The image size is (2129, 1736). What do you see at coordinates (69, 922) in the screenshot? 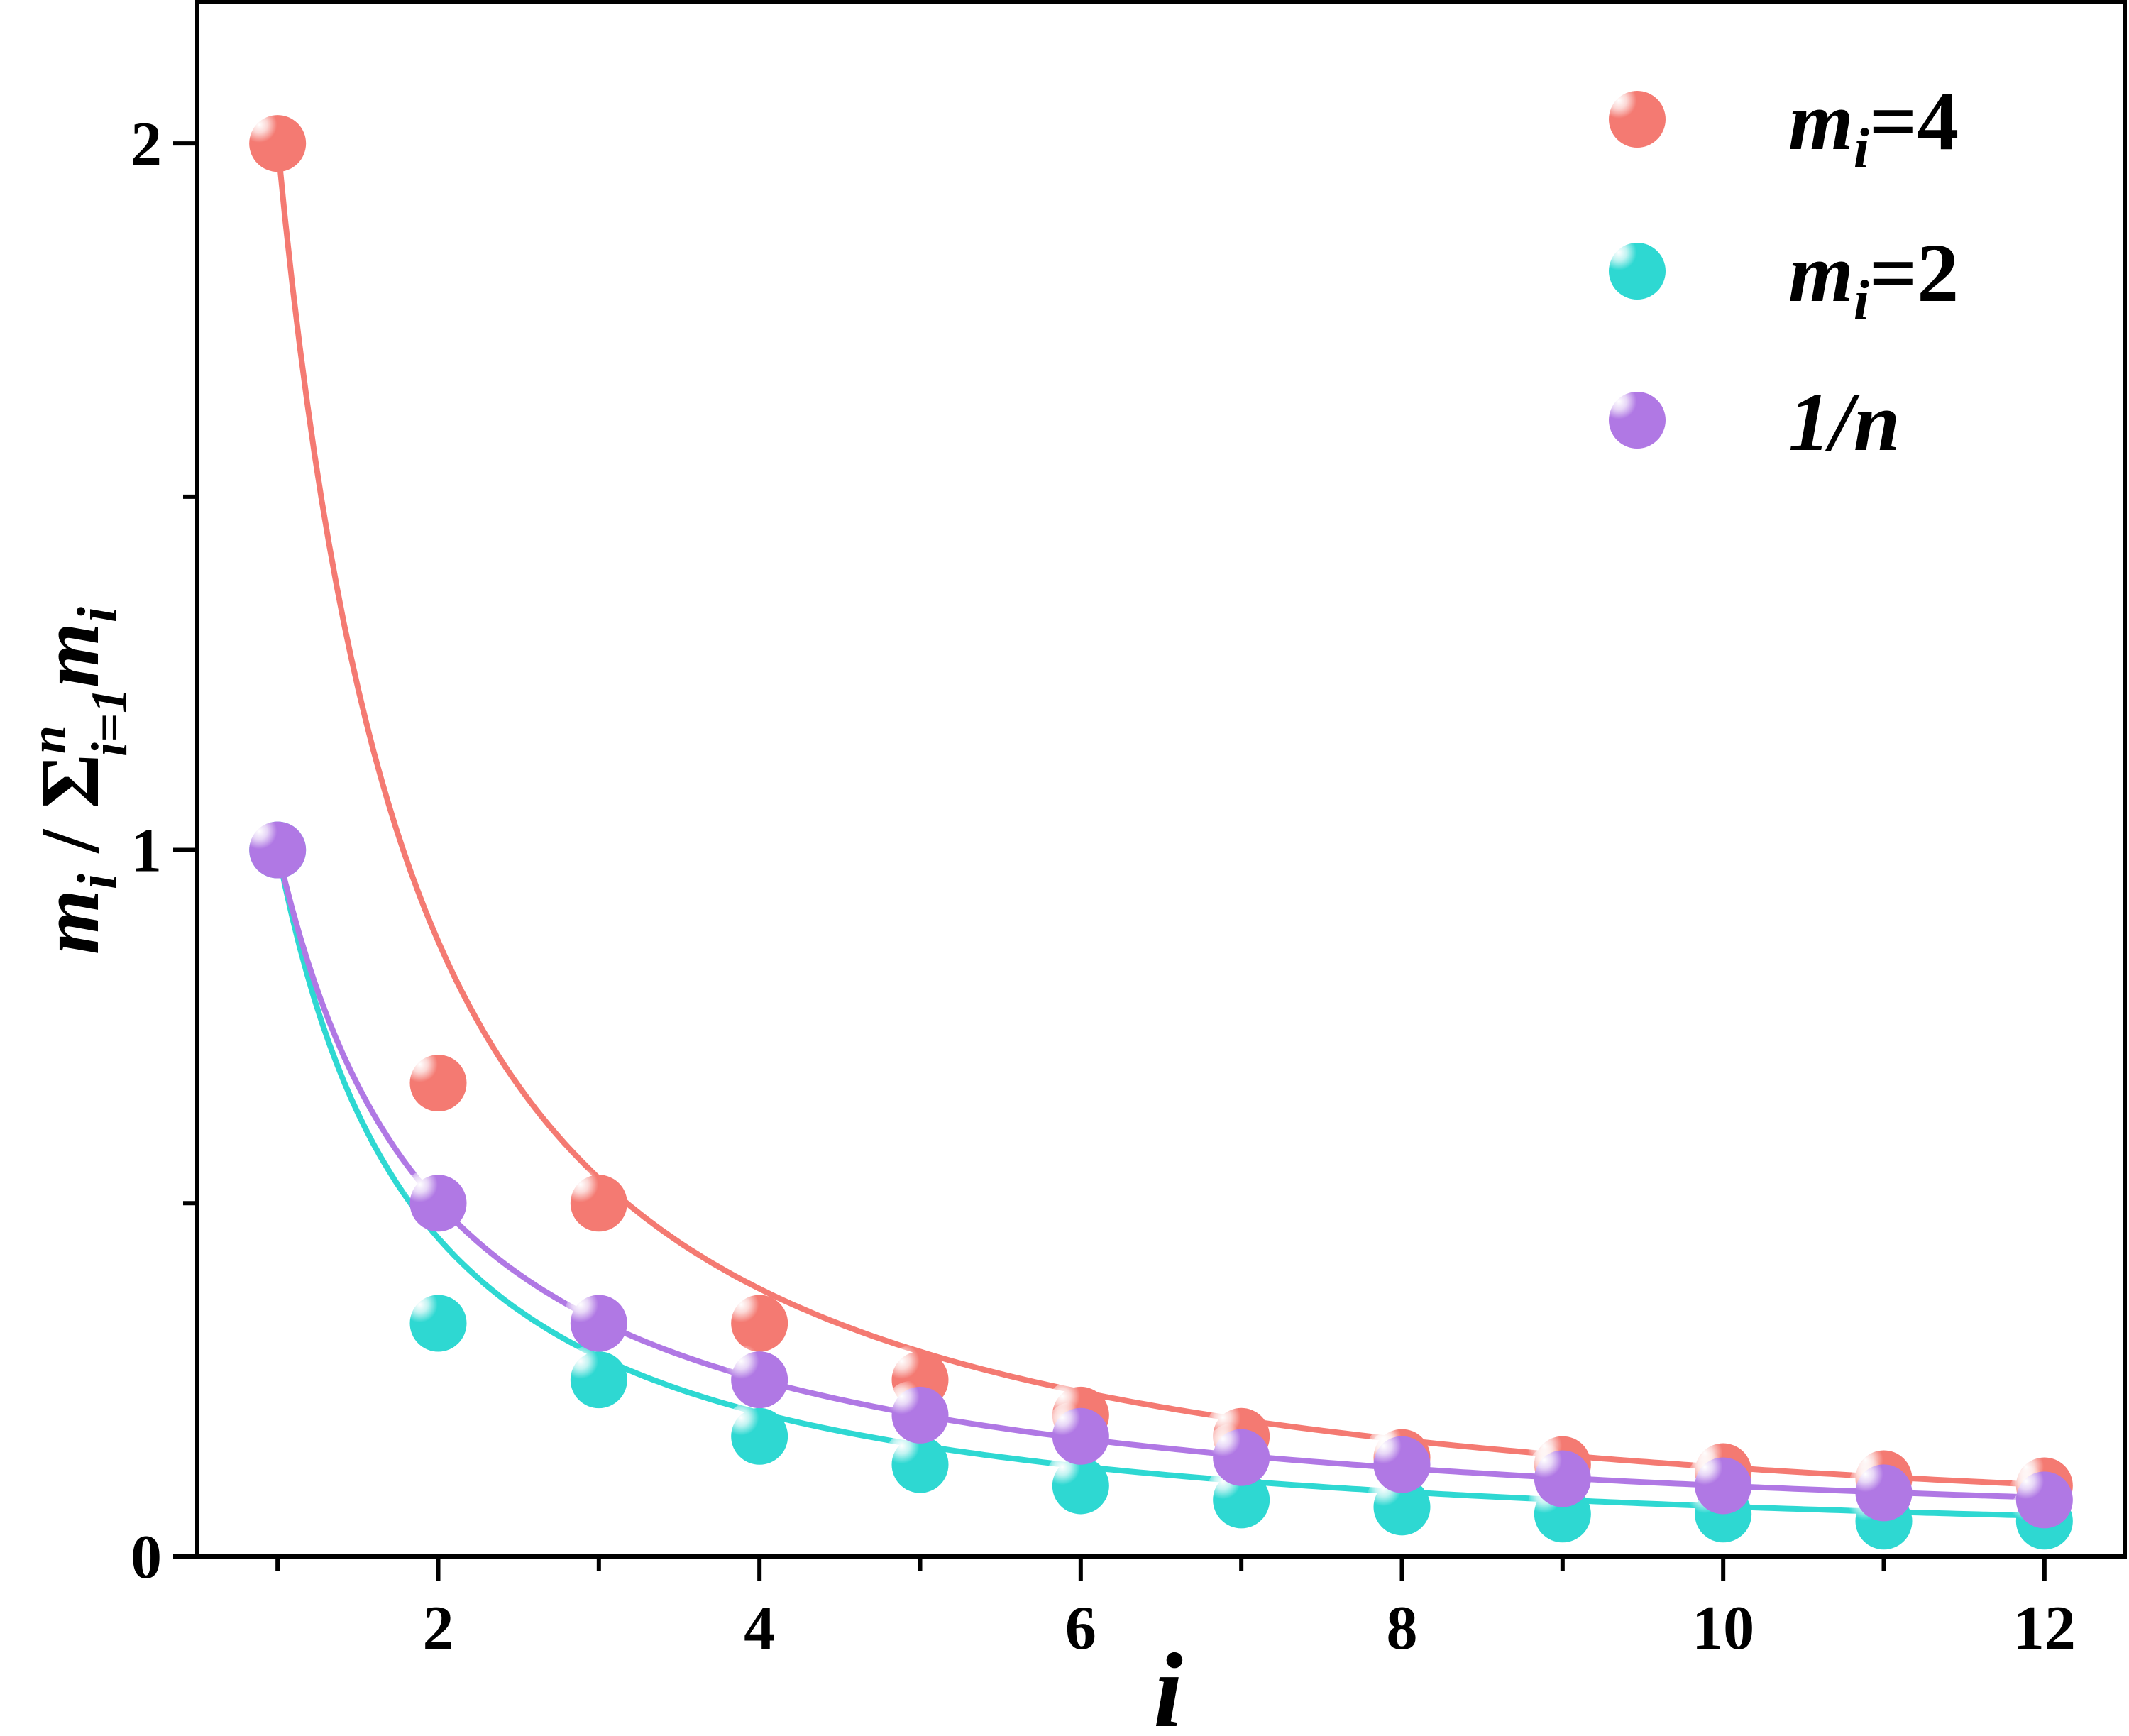
I see `y-title-m: m` at bounding box center [69, 922].